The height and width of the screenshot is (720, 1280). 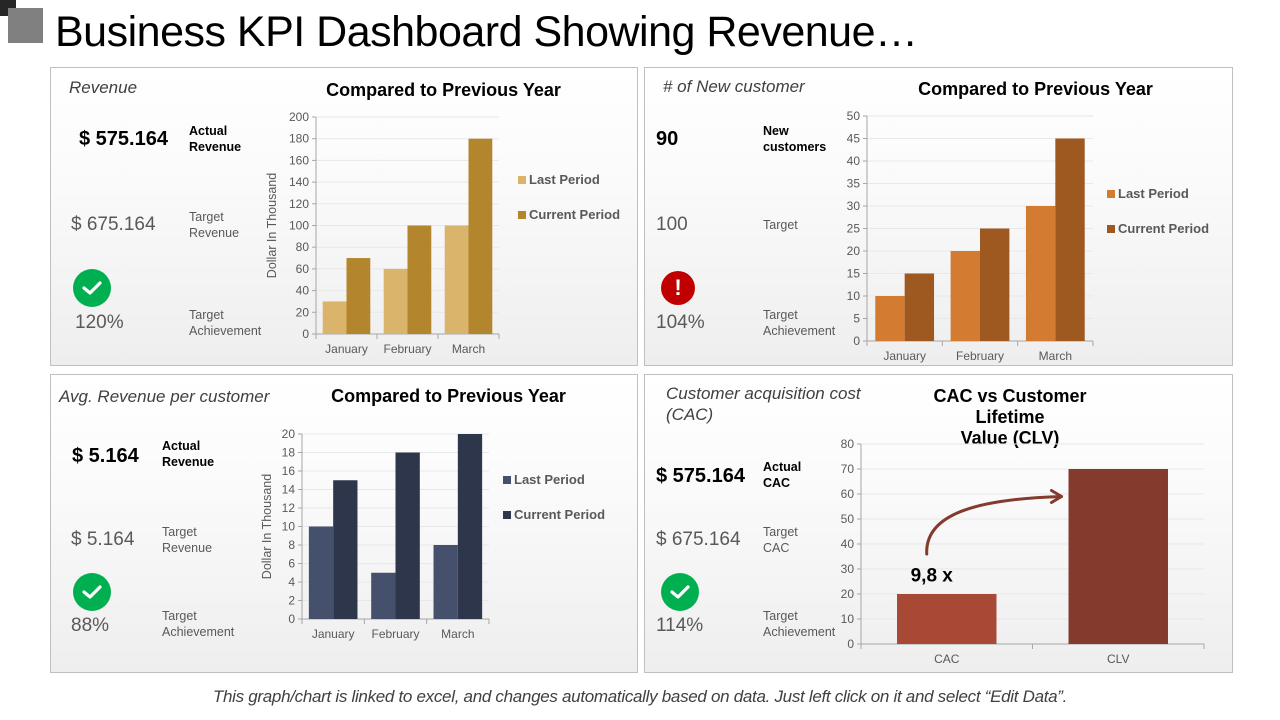 I want to click on panel-title: Revenue, so click(x=103, y=87).